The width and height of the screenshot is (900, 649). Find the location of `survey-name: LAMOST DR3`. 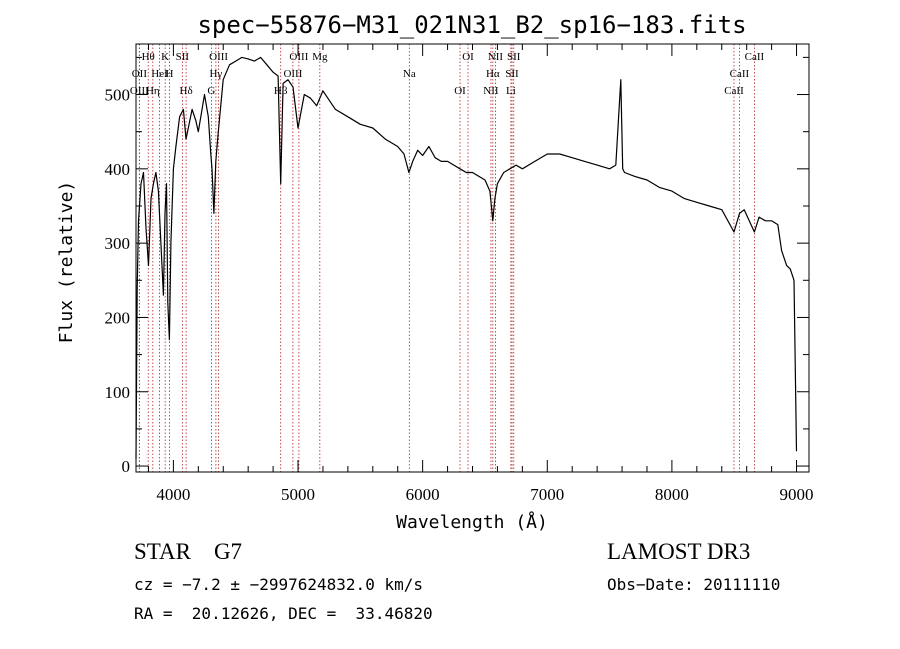

survey-name: LAMOST DR3 is located at coordinates (679, 551).